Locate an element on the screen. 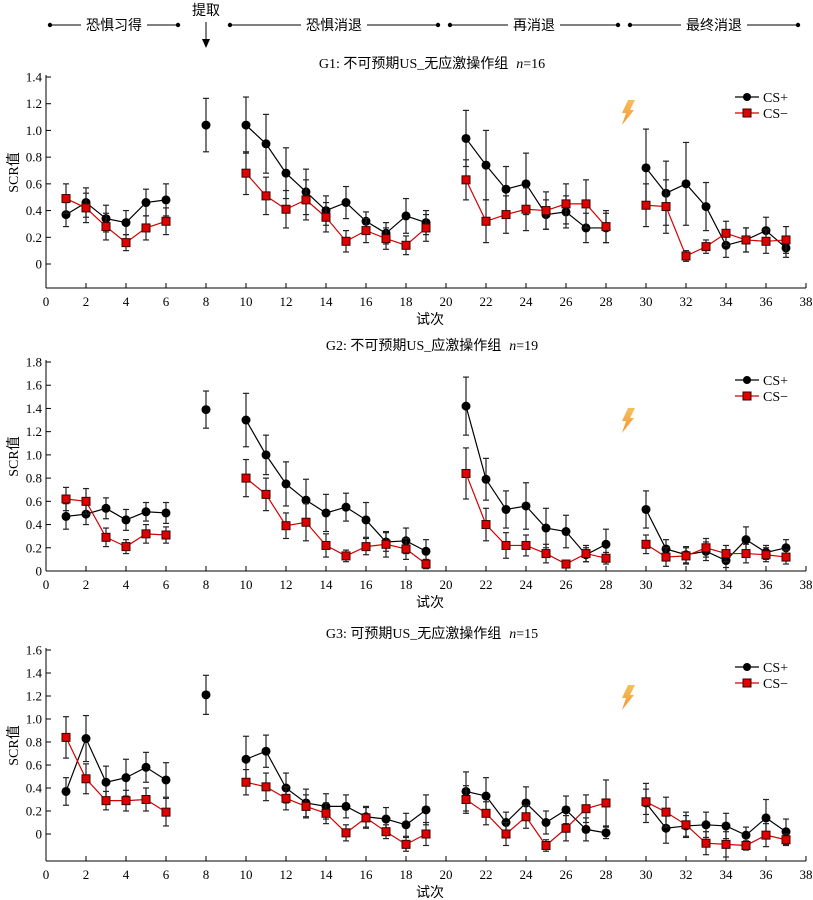 Image resolution: width=813 pixels, height=900 pixels. panel-n-value: =16 is located at coordinates (534, 64).